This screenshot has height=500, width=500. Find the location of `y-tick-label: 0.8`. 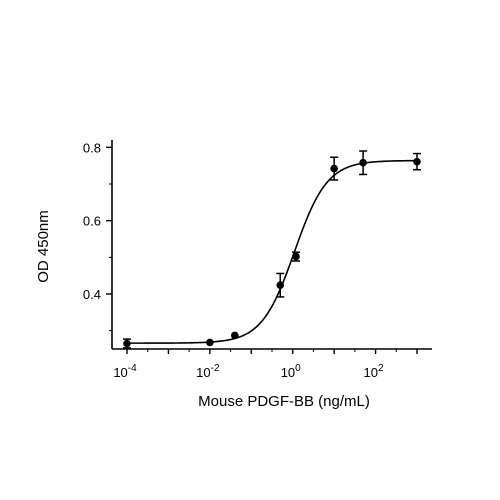

y-tick-label: 0.8 is located at coordinates (92, 147).